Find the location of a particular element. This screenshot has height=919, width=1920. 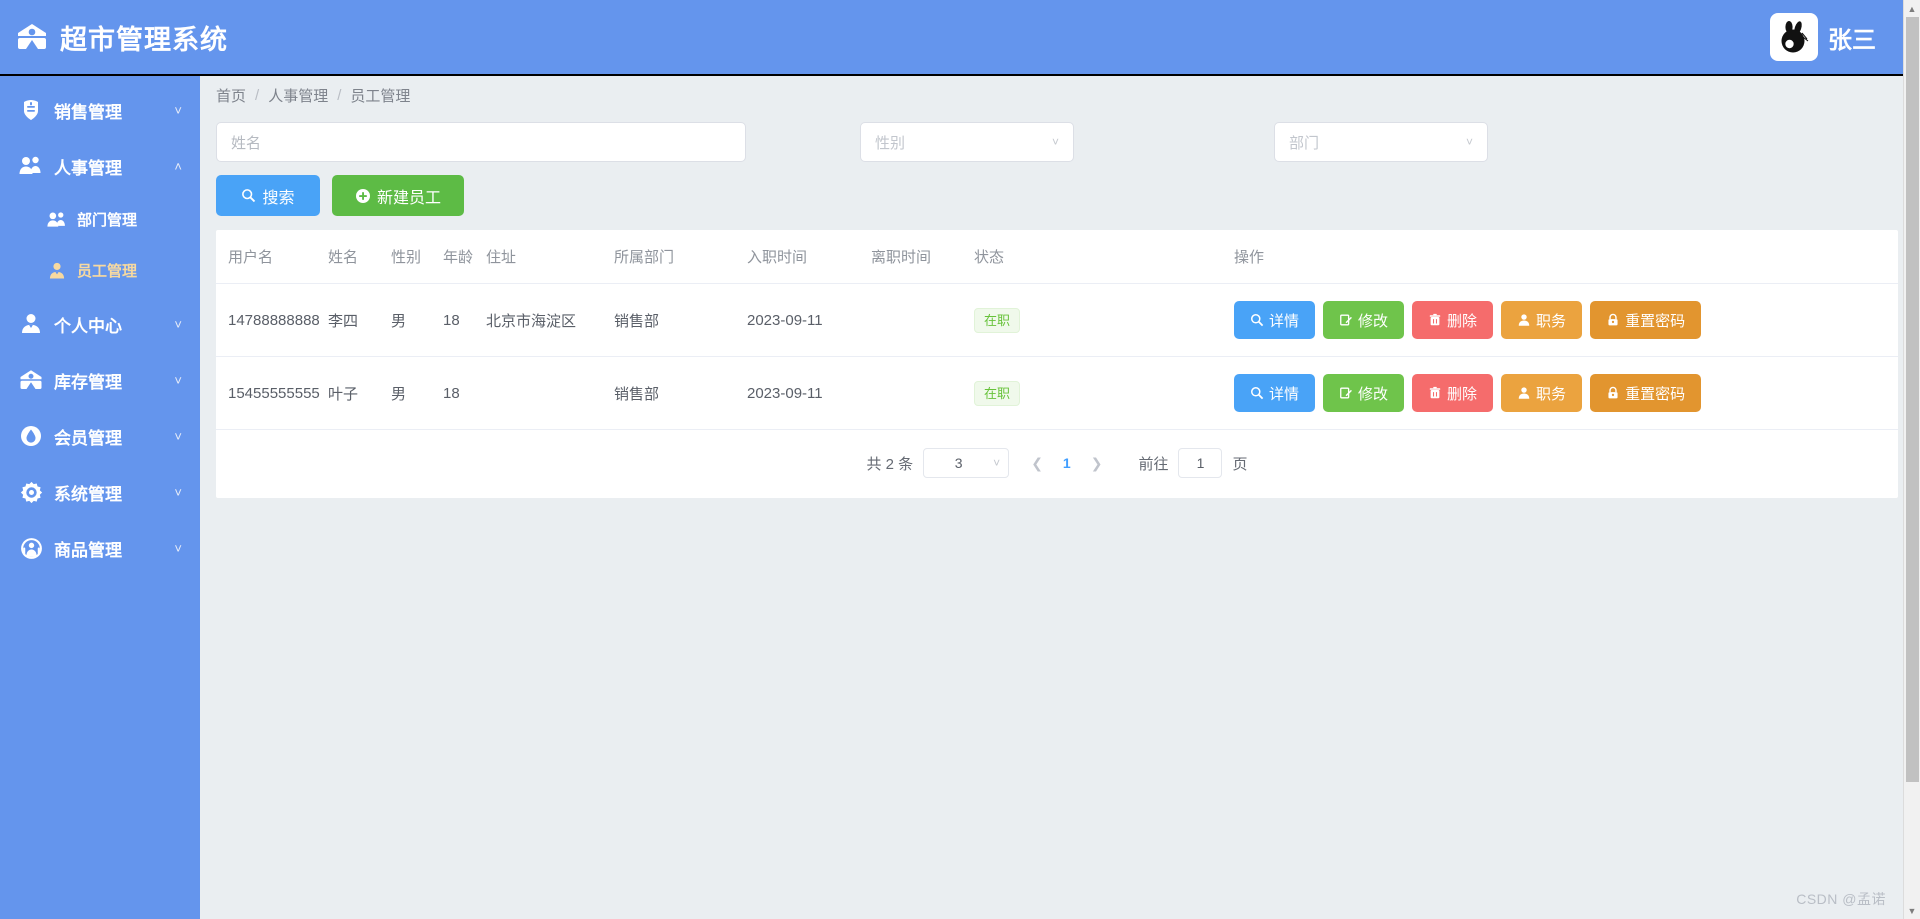

search-button: 搜索 is located at coordinates (268, 195).